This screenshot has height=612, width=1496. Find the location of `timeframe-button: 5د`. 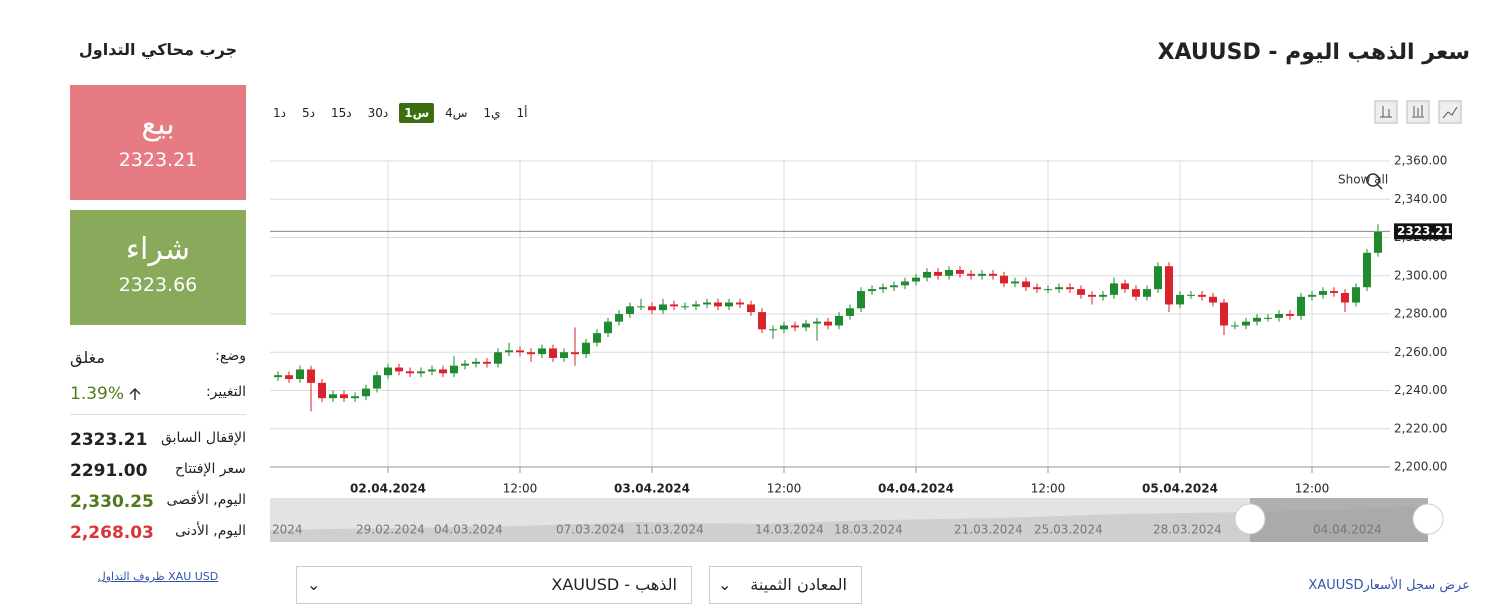

timeframe-button: 5د is located at coordinates (308, 113).